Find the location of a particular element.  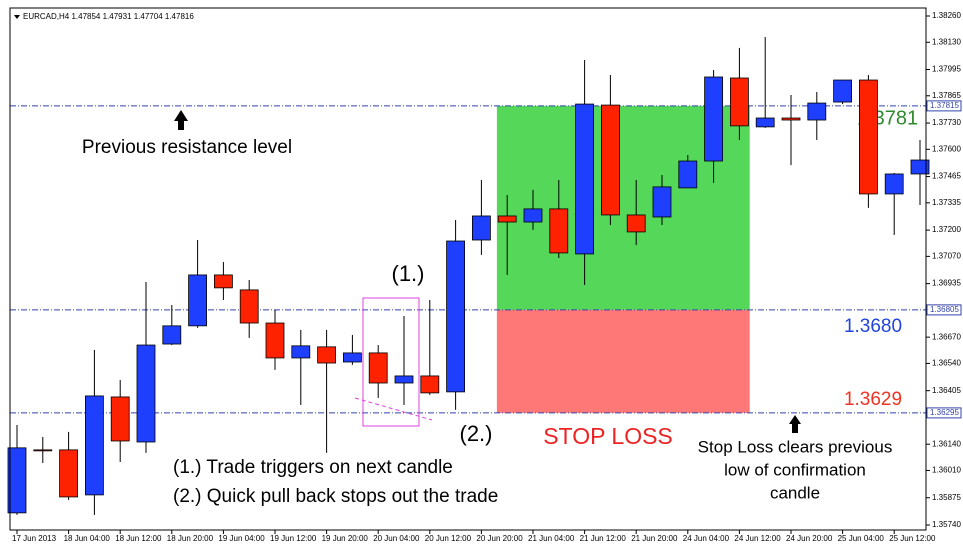

y-tick-label: 1.36405 is located at coordinates (946, 390).